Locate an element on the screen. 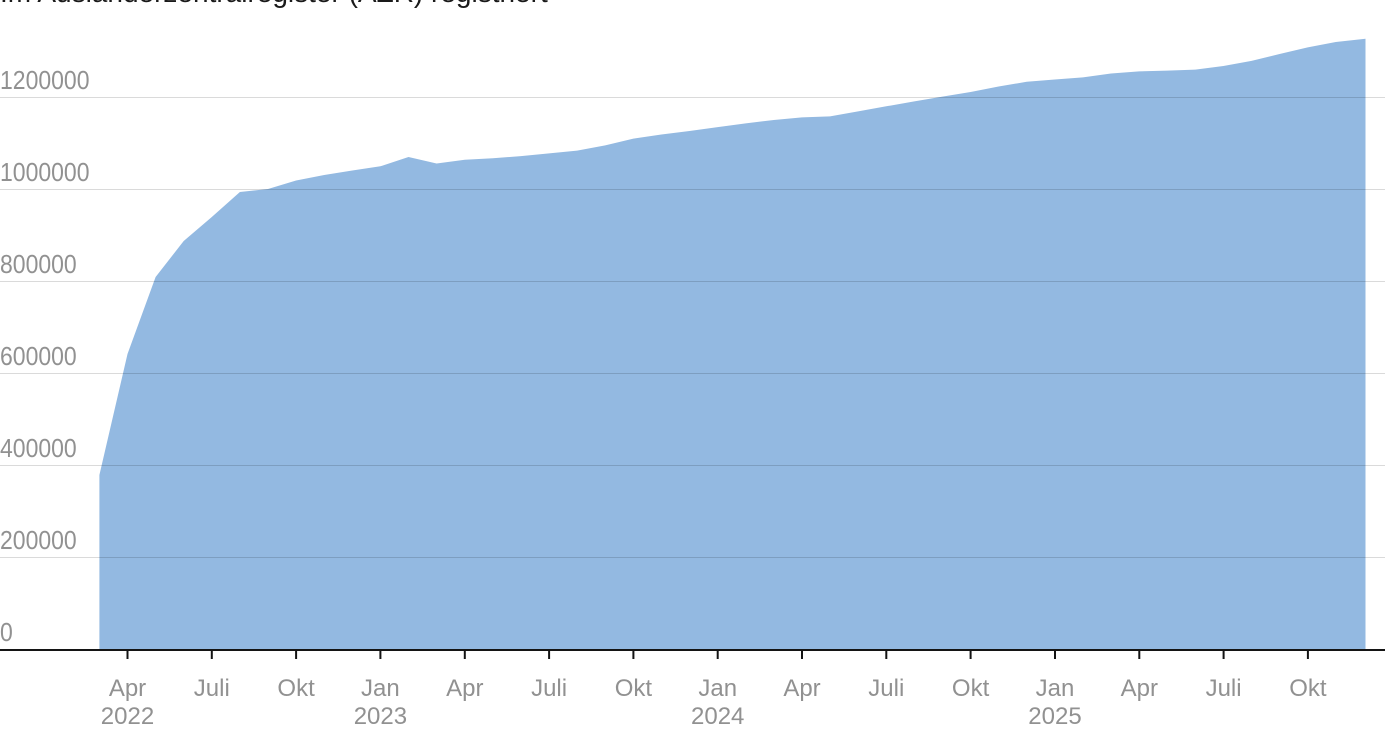 The image size is (1400, 751). svg-text: 400000 is located at coordinates (38, 448).